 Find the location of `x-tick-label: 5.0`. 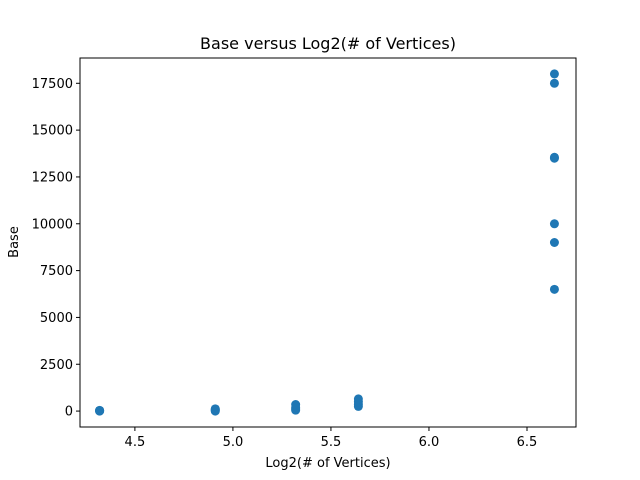

x-tick-label: 5.0 is located at coordinates (233, 442).